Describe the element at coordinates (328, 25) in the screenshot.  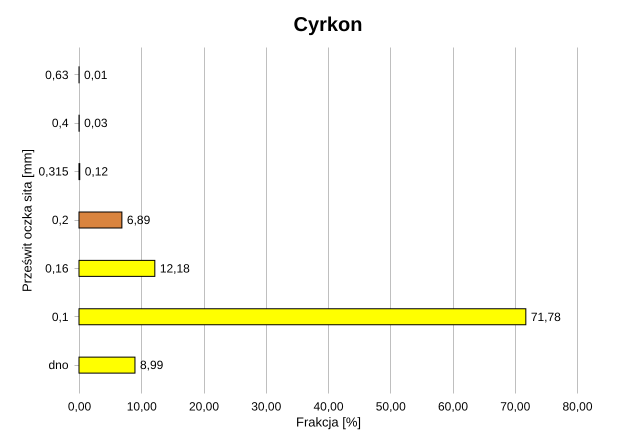
I see `chart-title: Cyrkon` at that location.